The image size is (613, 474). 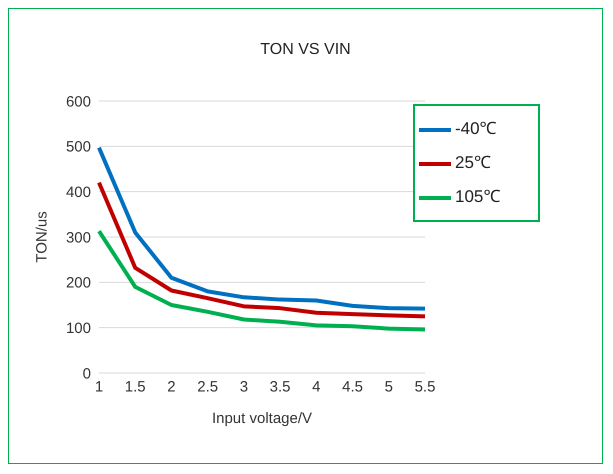 What do you see at coordinates (473, 162) in the screenshot?
I see `legend-label: 25℃` at bounding box center [473, 162].